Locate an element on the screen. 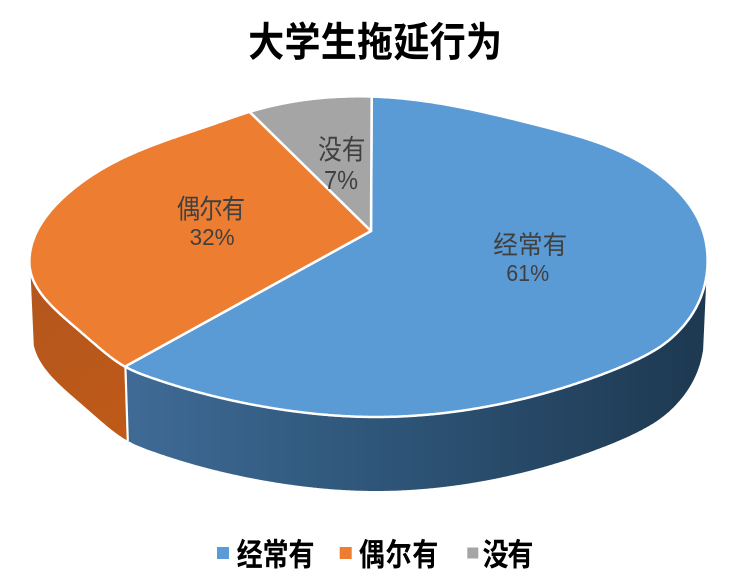  svg-text: 61% is located at coordinates (527, 273).